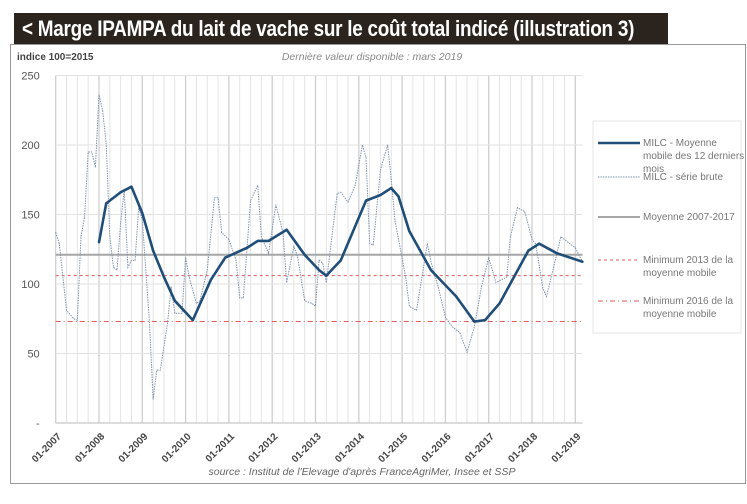 The height and width of the screenshot is (504, 747). I want to click on x-tick-label: 01-2019, so click(567, 448).